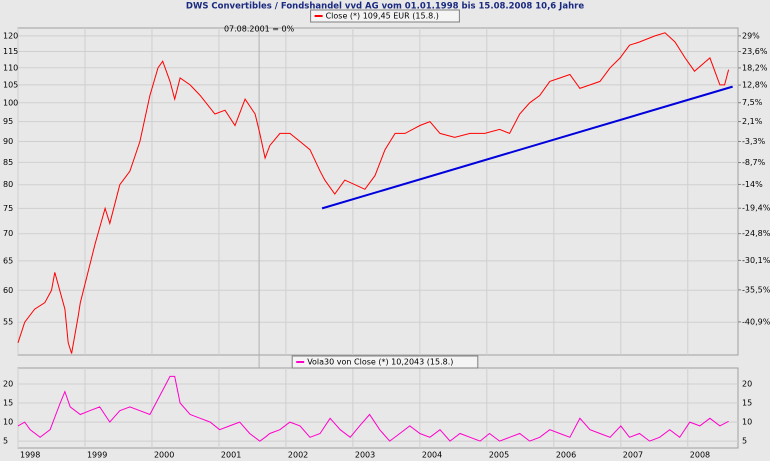 This screenshot has width=770, height=461. I want to click on y2-tick-label: 23,6%, so click(755, 51).